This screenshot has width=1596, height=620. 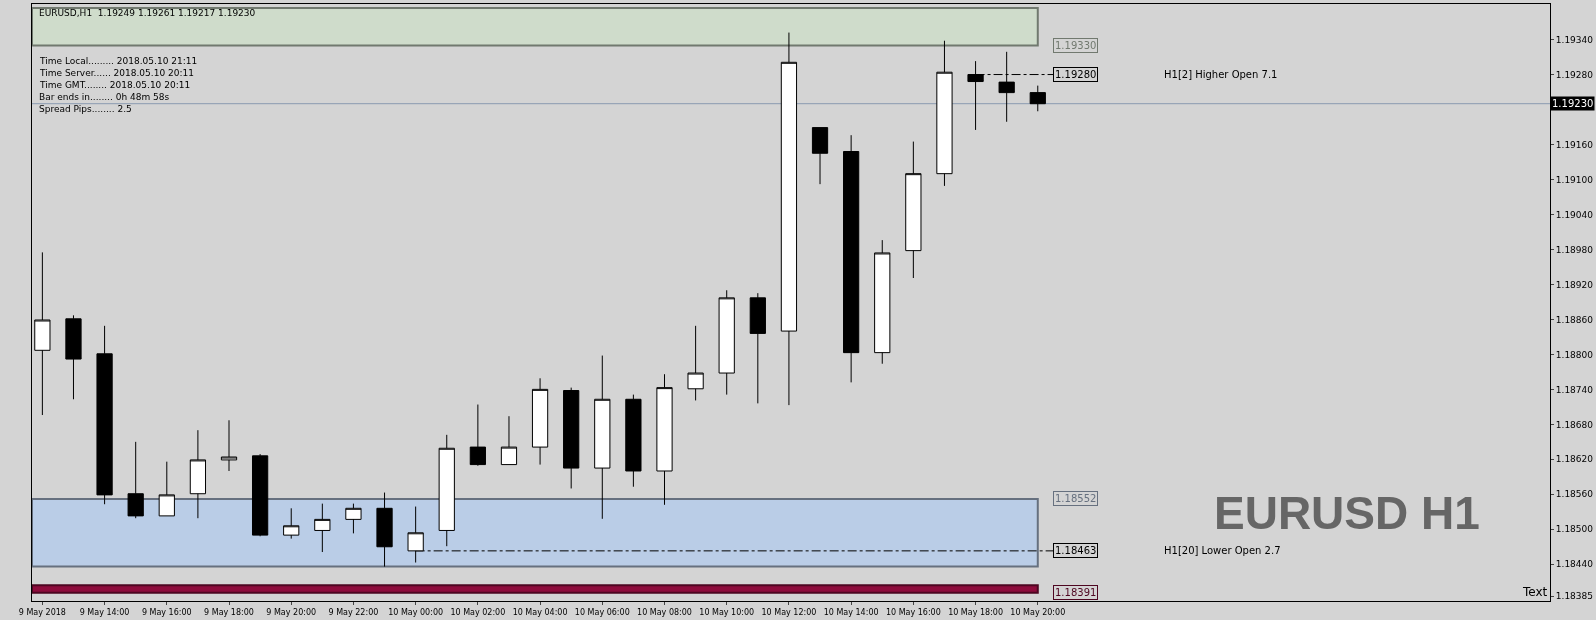 What do you see at coordinates (1076, 592) in the screenshot?
I see `band-label: 1.18391` at bounding box center [1076, 592].